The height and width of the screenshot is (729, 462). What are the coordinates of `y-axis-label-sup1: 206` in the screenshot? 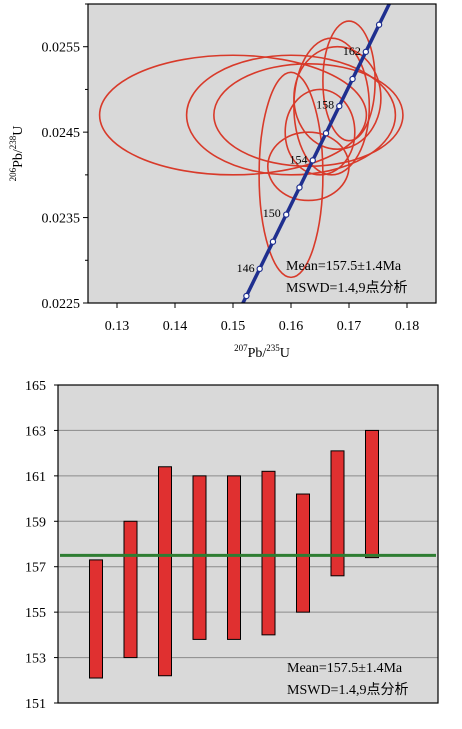 It's located at (13, 174).